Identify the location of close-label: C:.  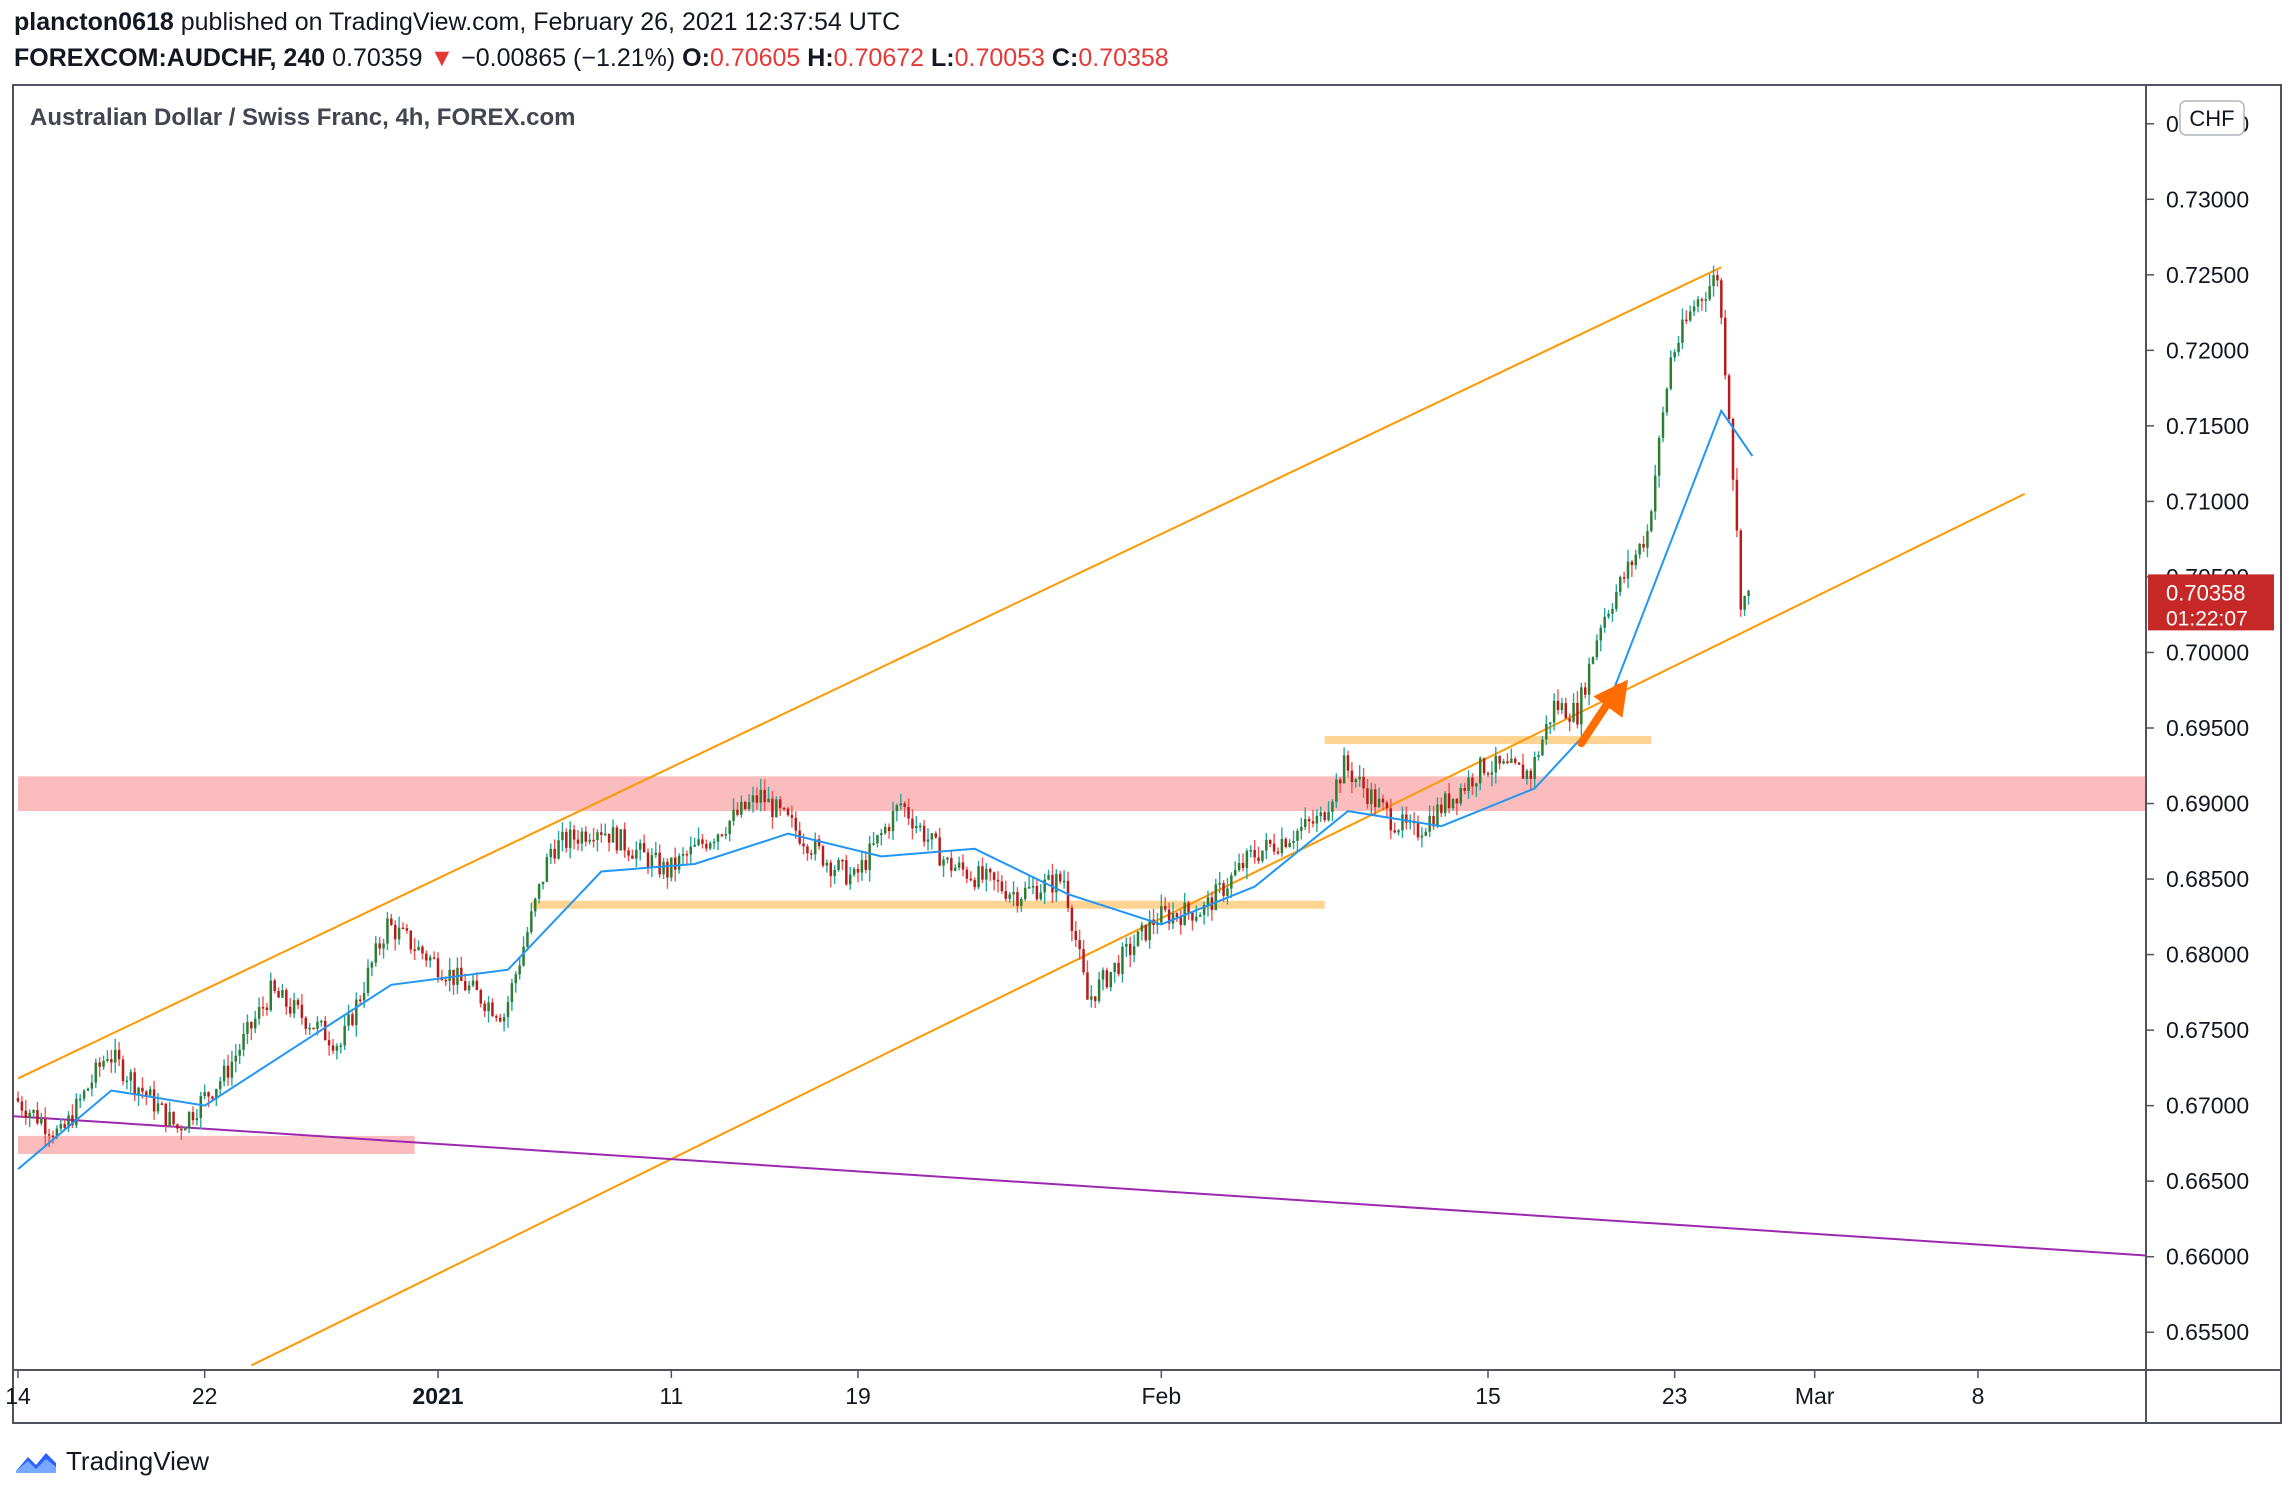
(1065, 58).